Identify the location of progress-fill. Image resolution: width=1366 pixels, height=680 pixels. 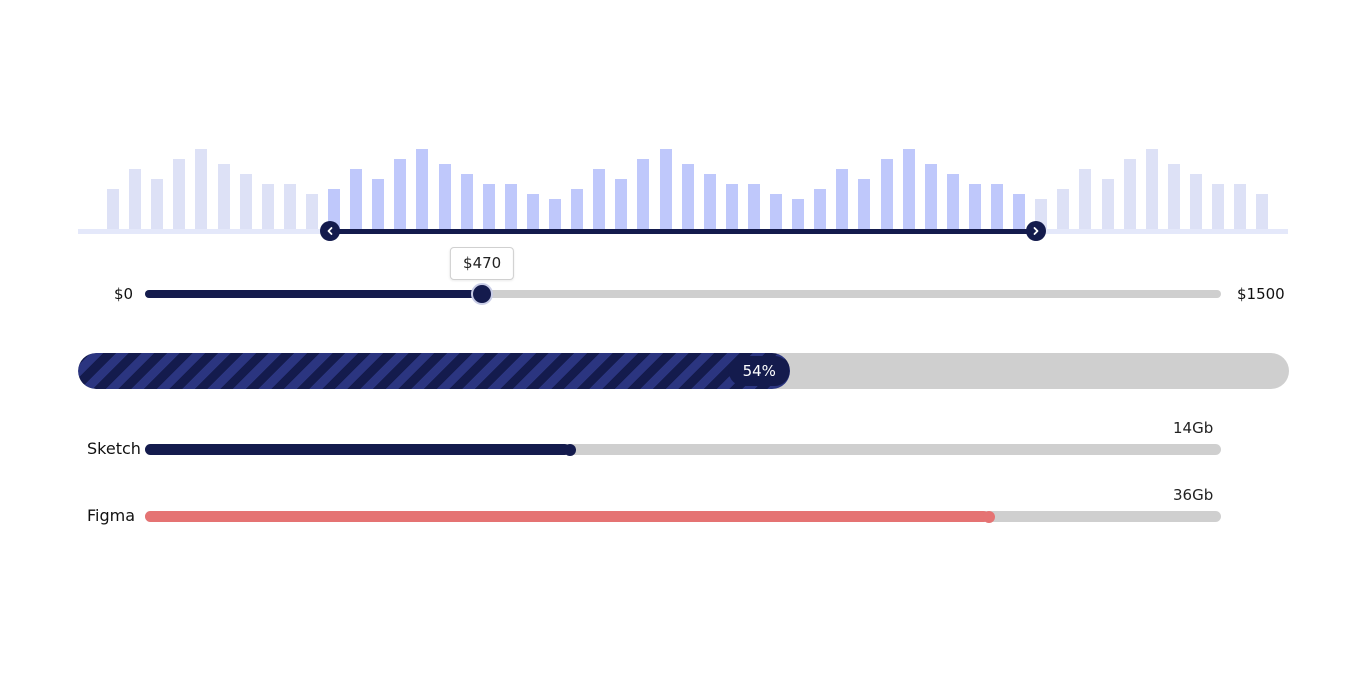
(434, 371).